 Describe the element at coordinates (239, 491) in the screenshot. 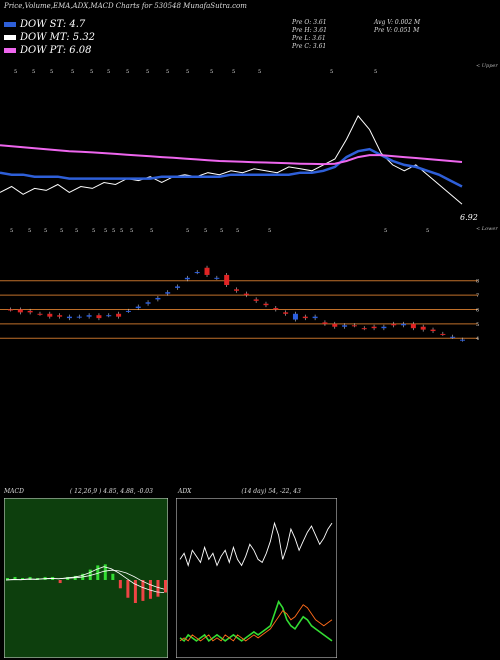

I see `adx-header: ADX (14 day) 54, -22, 43` at that location.